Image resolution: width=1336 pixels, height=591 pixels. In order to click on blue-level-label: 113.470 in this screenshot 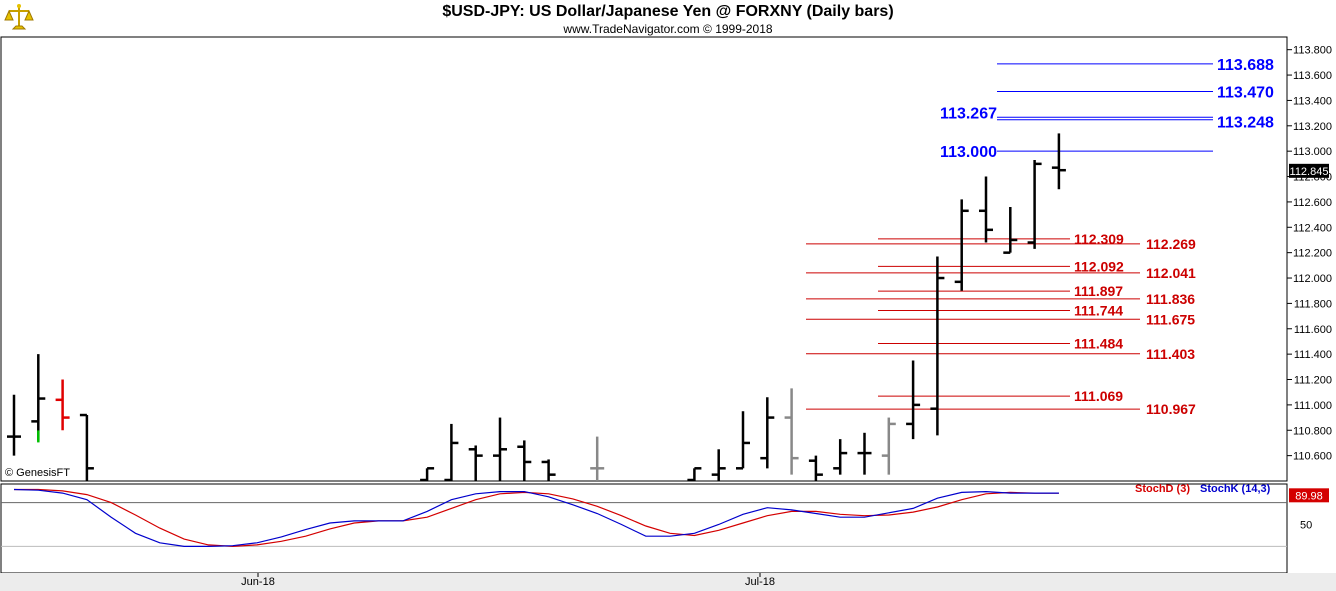, I will do `click(1245, 93)`.